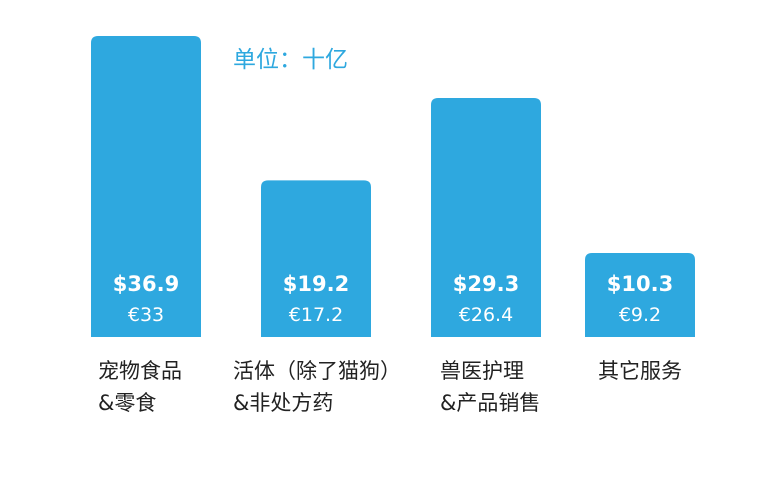 The width and height of the screenshot is (782, 501). I want to click on eur-value-label: €33, so click(146, 315).